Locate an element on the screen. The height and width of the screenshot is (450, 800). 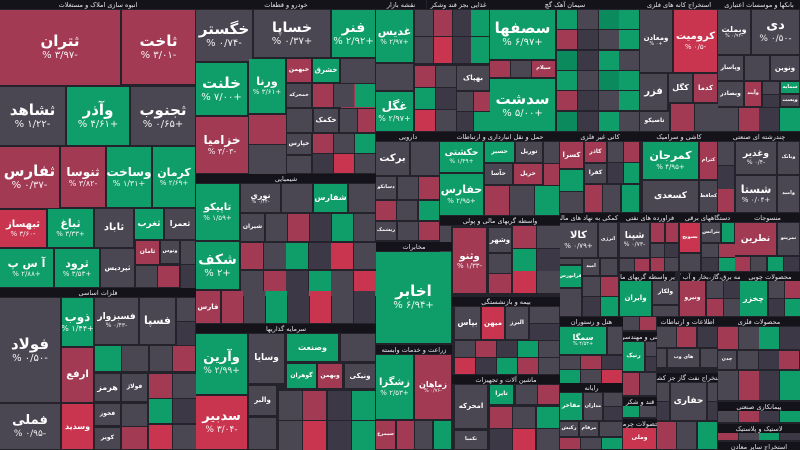
stock-tile: ثباغ +۳/۳۳ % is located at coordinates (70, 228).